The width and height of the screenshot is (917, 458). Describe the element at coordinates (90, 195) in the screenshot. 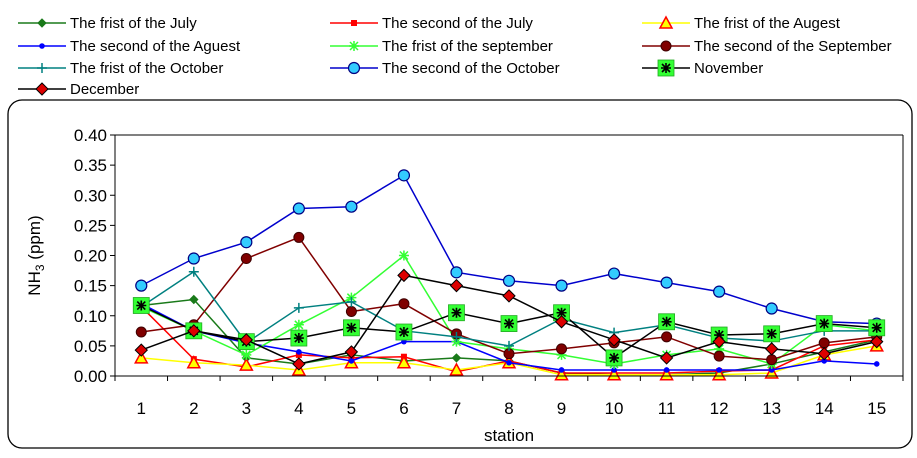

I see `y-tick-label: 0.30` at that location.